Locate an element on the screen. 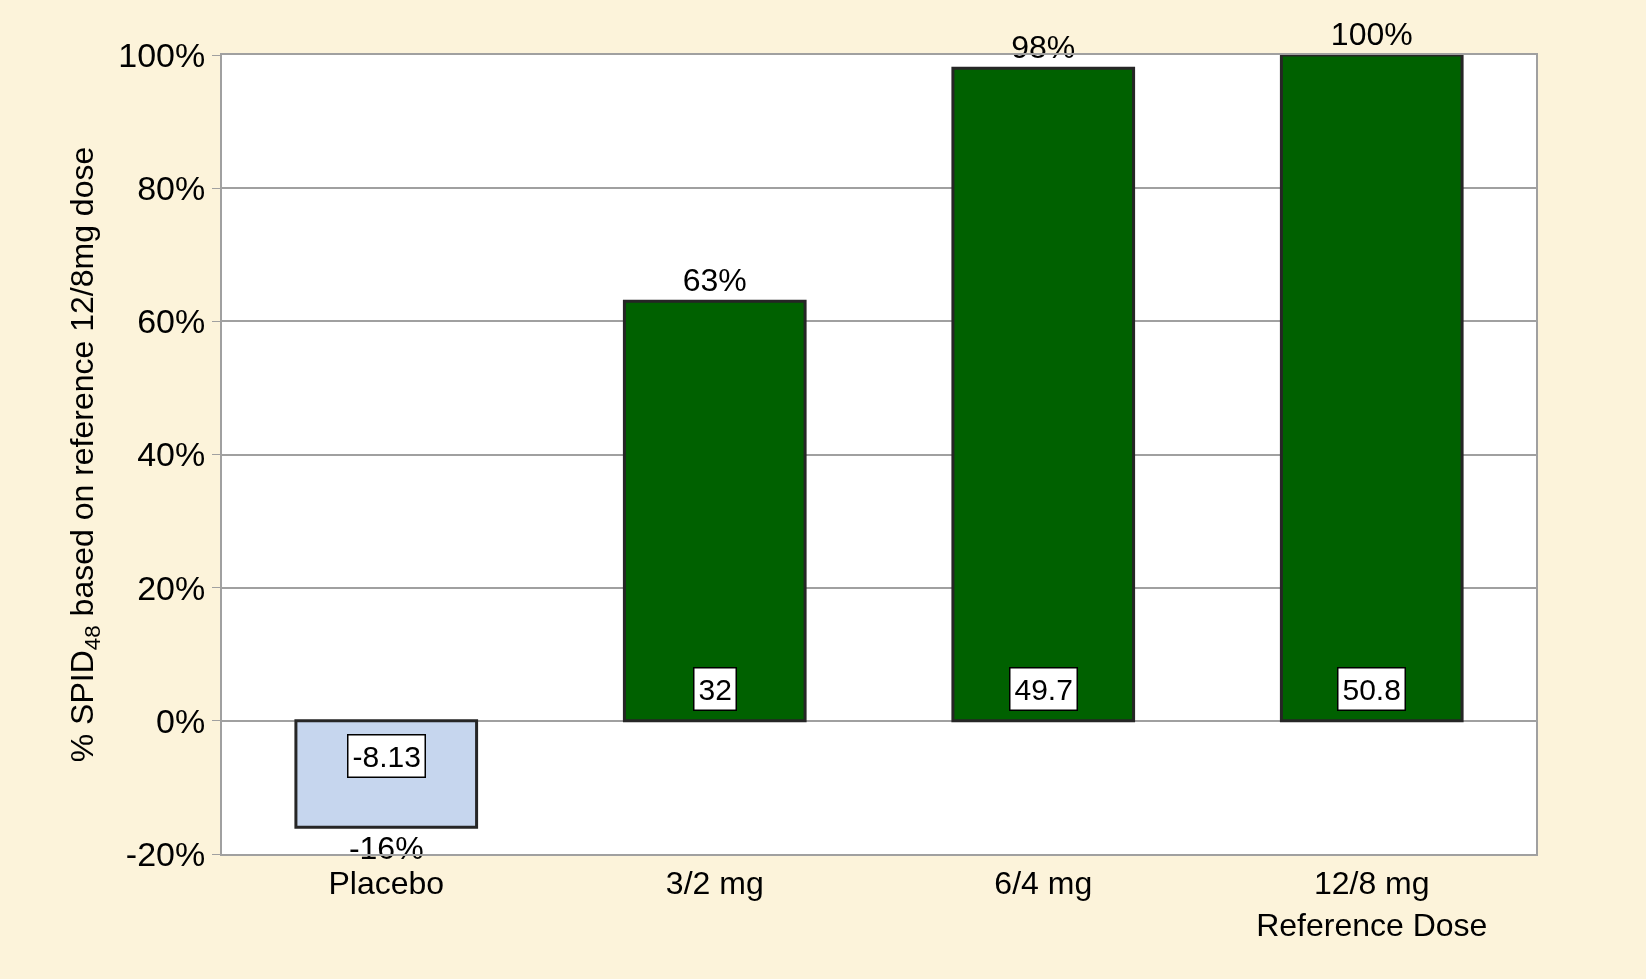 Image resolution: width=1646 pixels, height=979 pixels. y-tick-label: 80% is located at coordinates (171, 188).